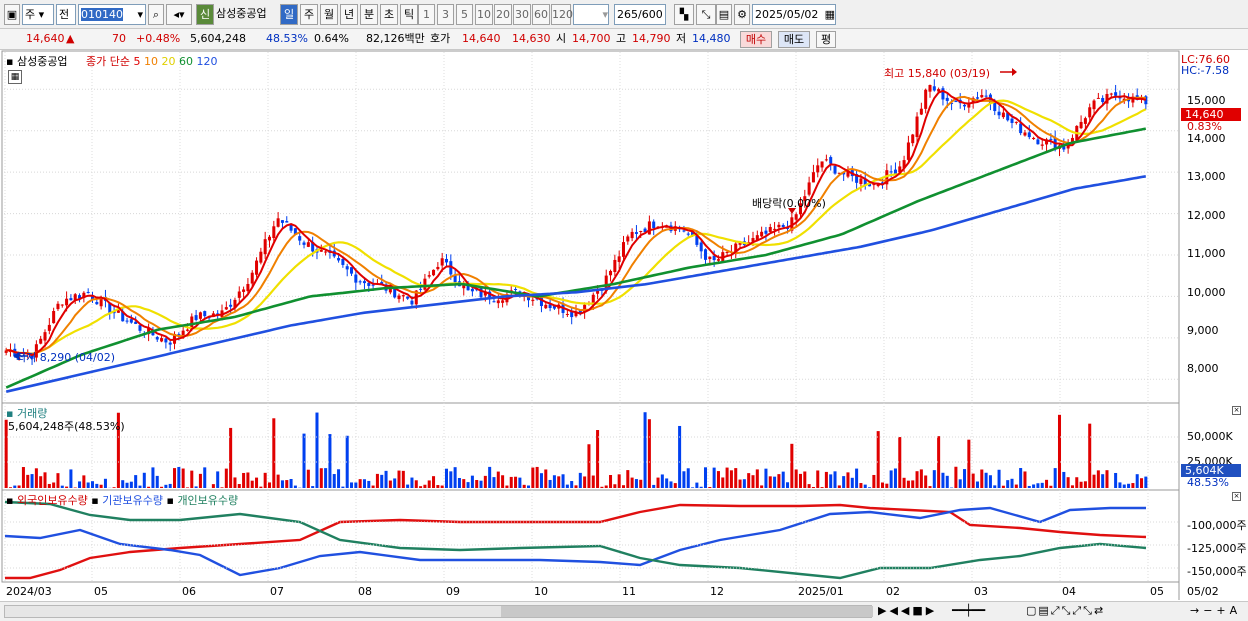  I want to click on inv-y-tick: -100,000주, so click(1217, 525).